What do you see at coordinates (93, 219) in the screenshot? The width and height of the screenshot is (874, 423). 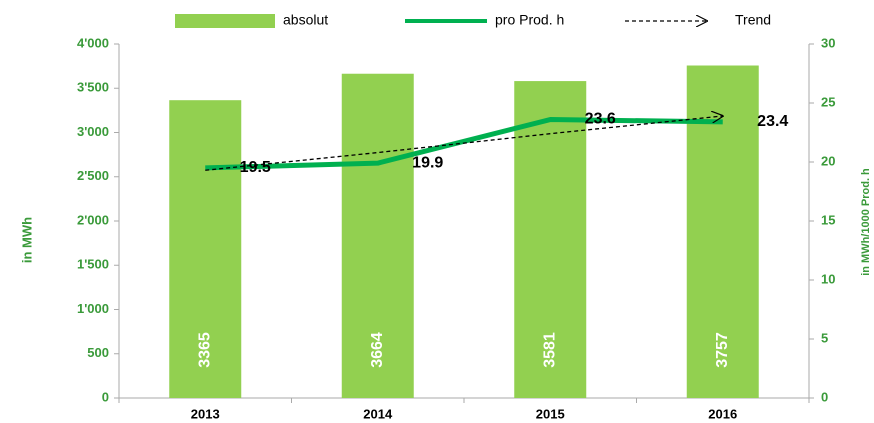 I see `y-tick-label: 2'000` at bounding box center [93, 219].